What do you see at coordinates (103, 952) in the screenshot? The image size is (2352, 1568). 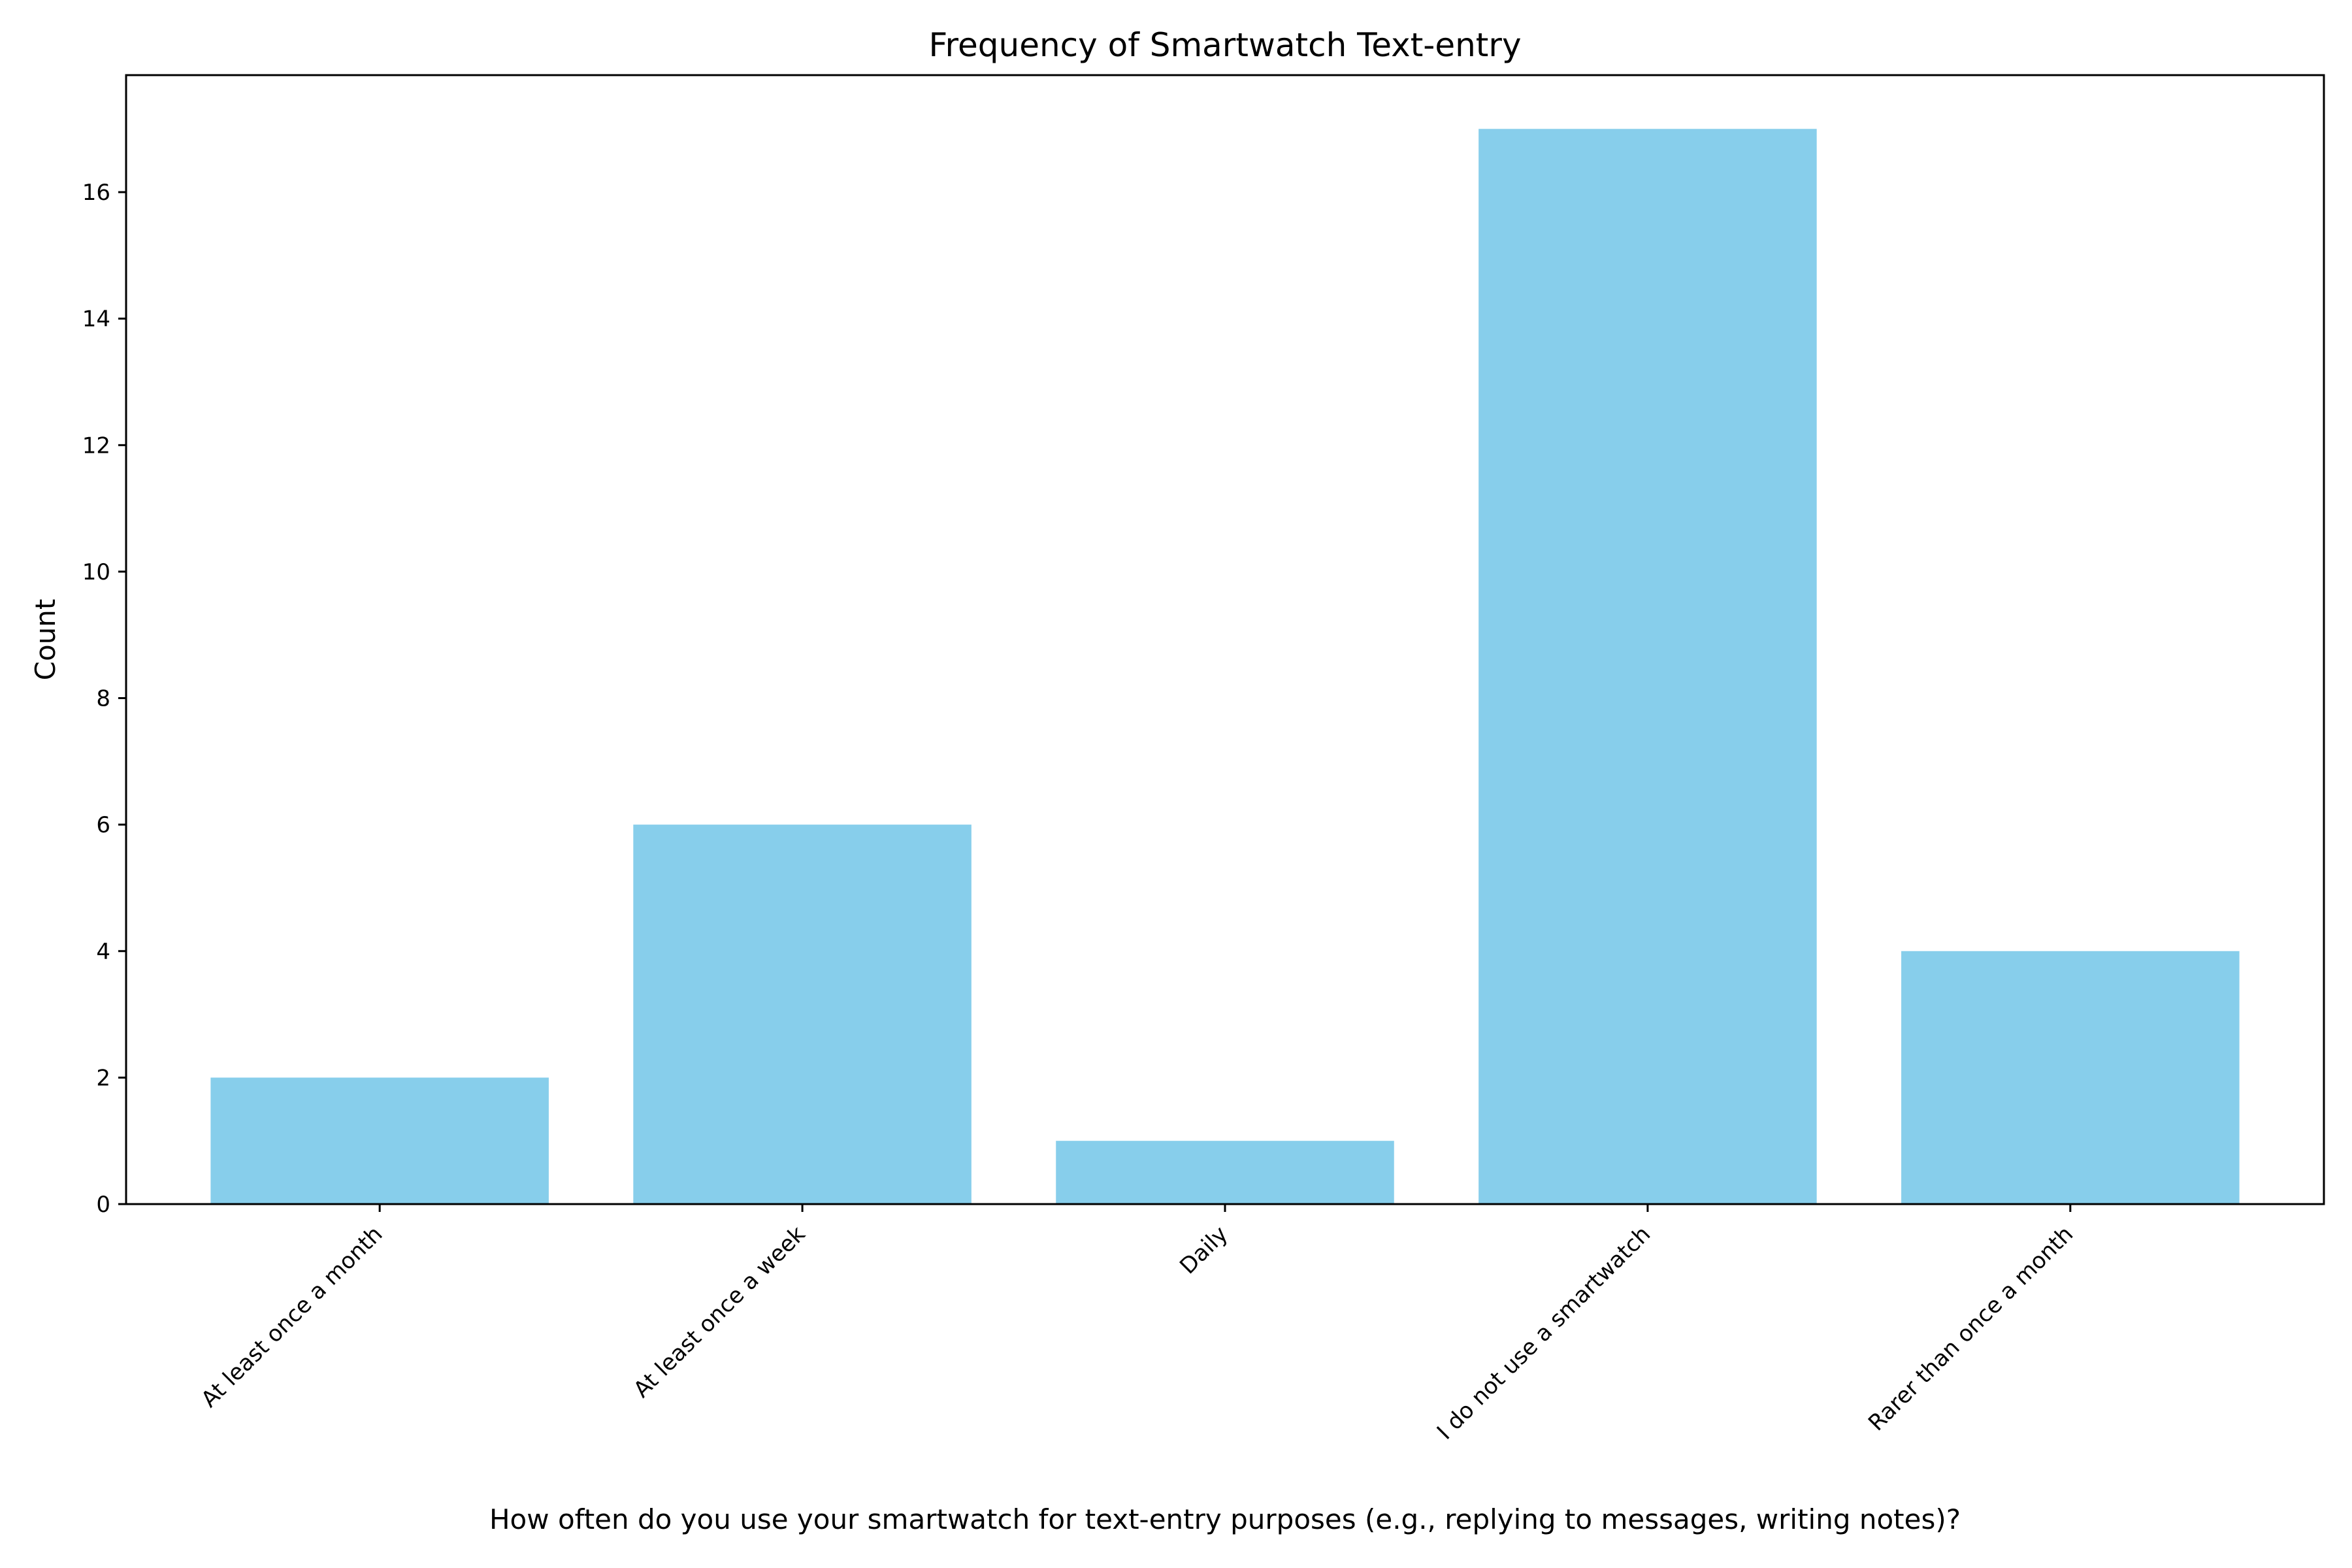 I see `y-tick-label: 4` at bounding box center [103, 952].